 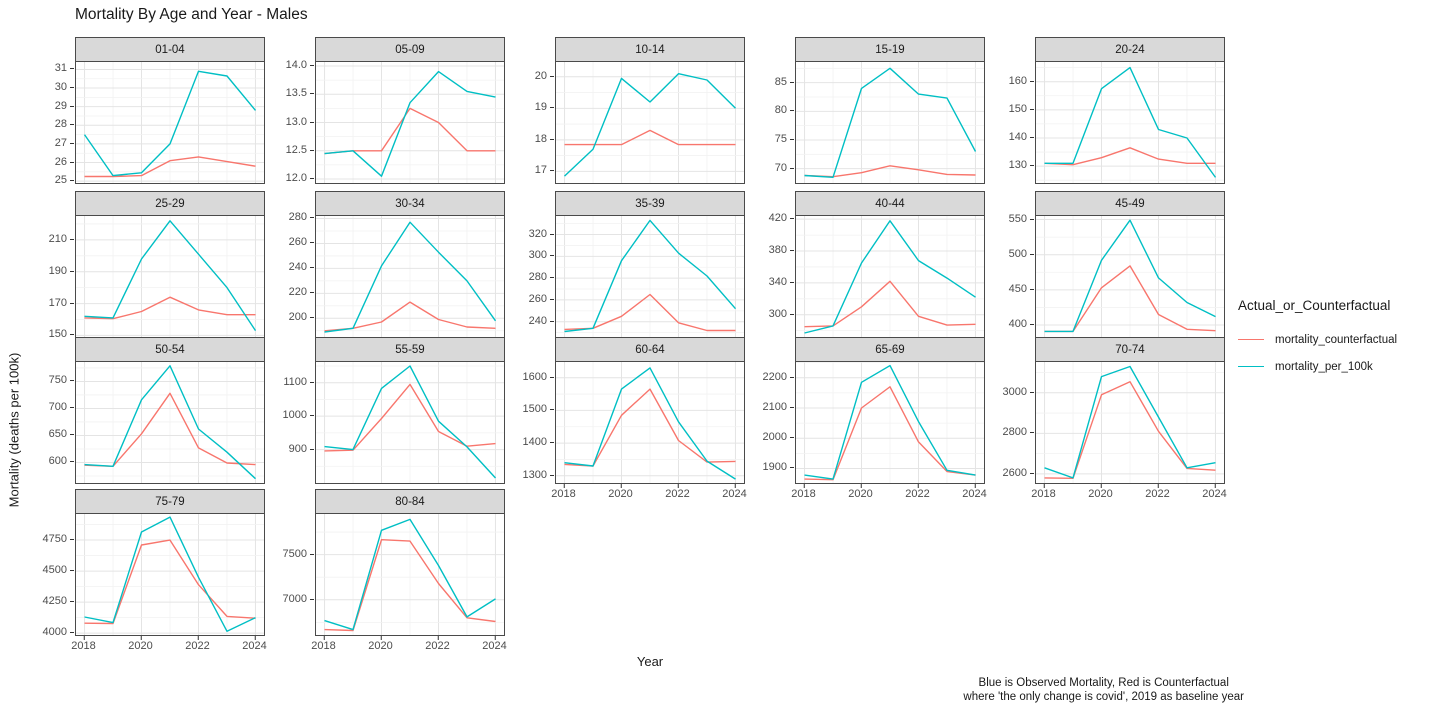 I want to click on facet-strip-label: 01-04, so click(x=170, y=49).